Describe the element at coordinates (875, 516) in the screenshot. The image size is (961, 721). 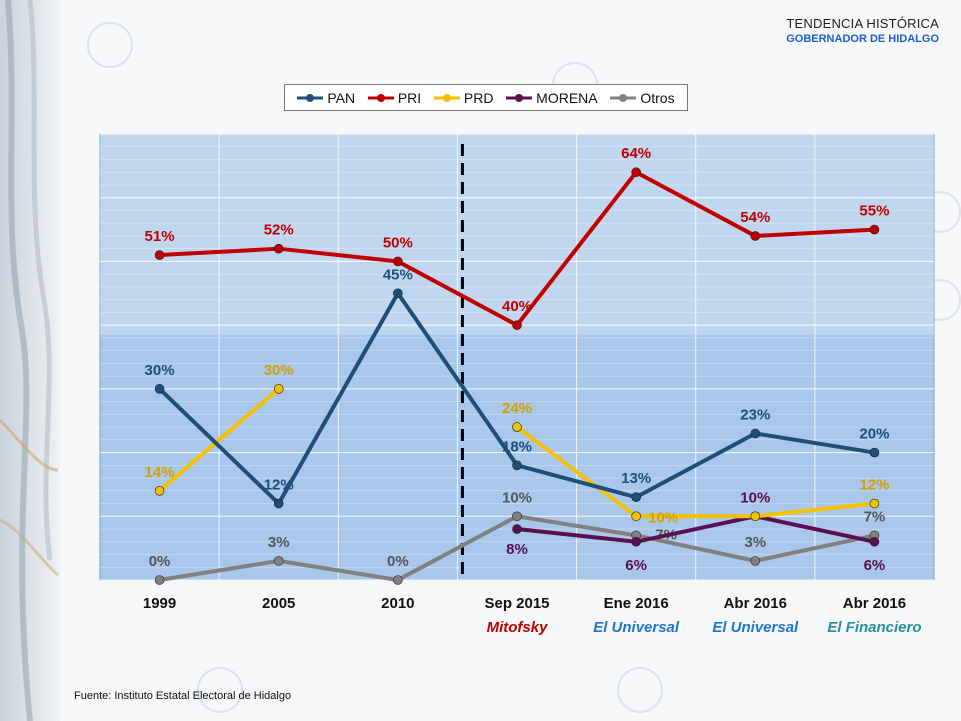
I see `data-label-otros: 7%` at that location.